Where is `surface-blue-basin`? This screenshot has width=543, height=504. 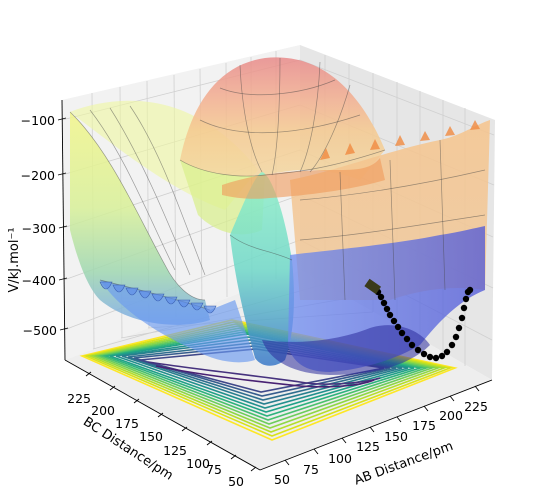
surface-blue-basin is located at coordinates (386, 299).